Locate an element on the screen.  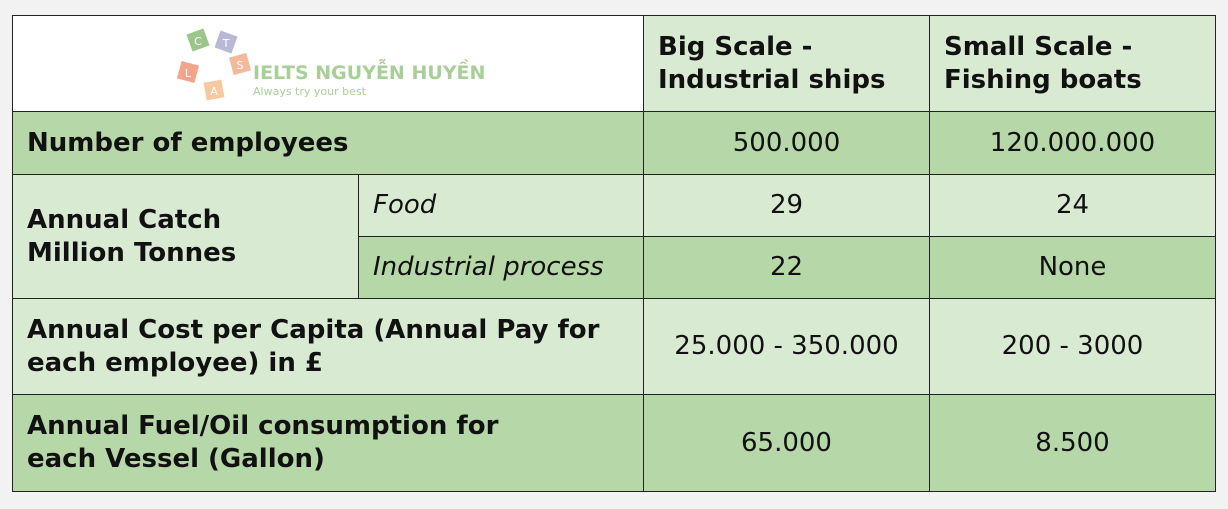
logo-slogan: Always try your best is located at coordinates (310, 91).